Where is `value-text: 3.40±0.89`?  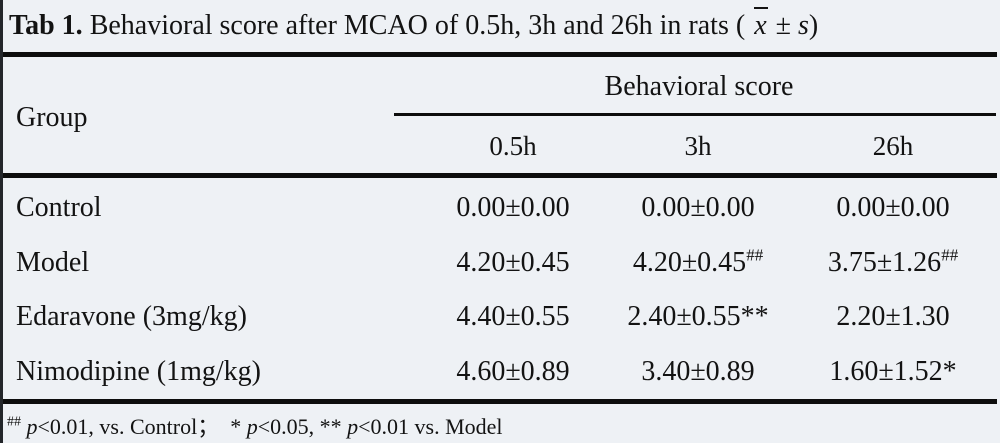 value-text: 3.40±0.89 is located at coordinates (698, 371).